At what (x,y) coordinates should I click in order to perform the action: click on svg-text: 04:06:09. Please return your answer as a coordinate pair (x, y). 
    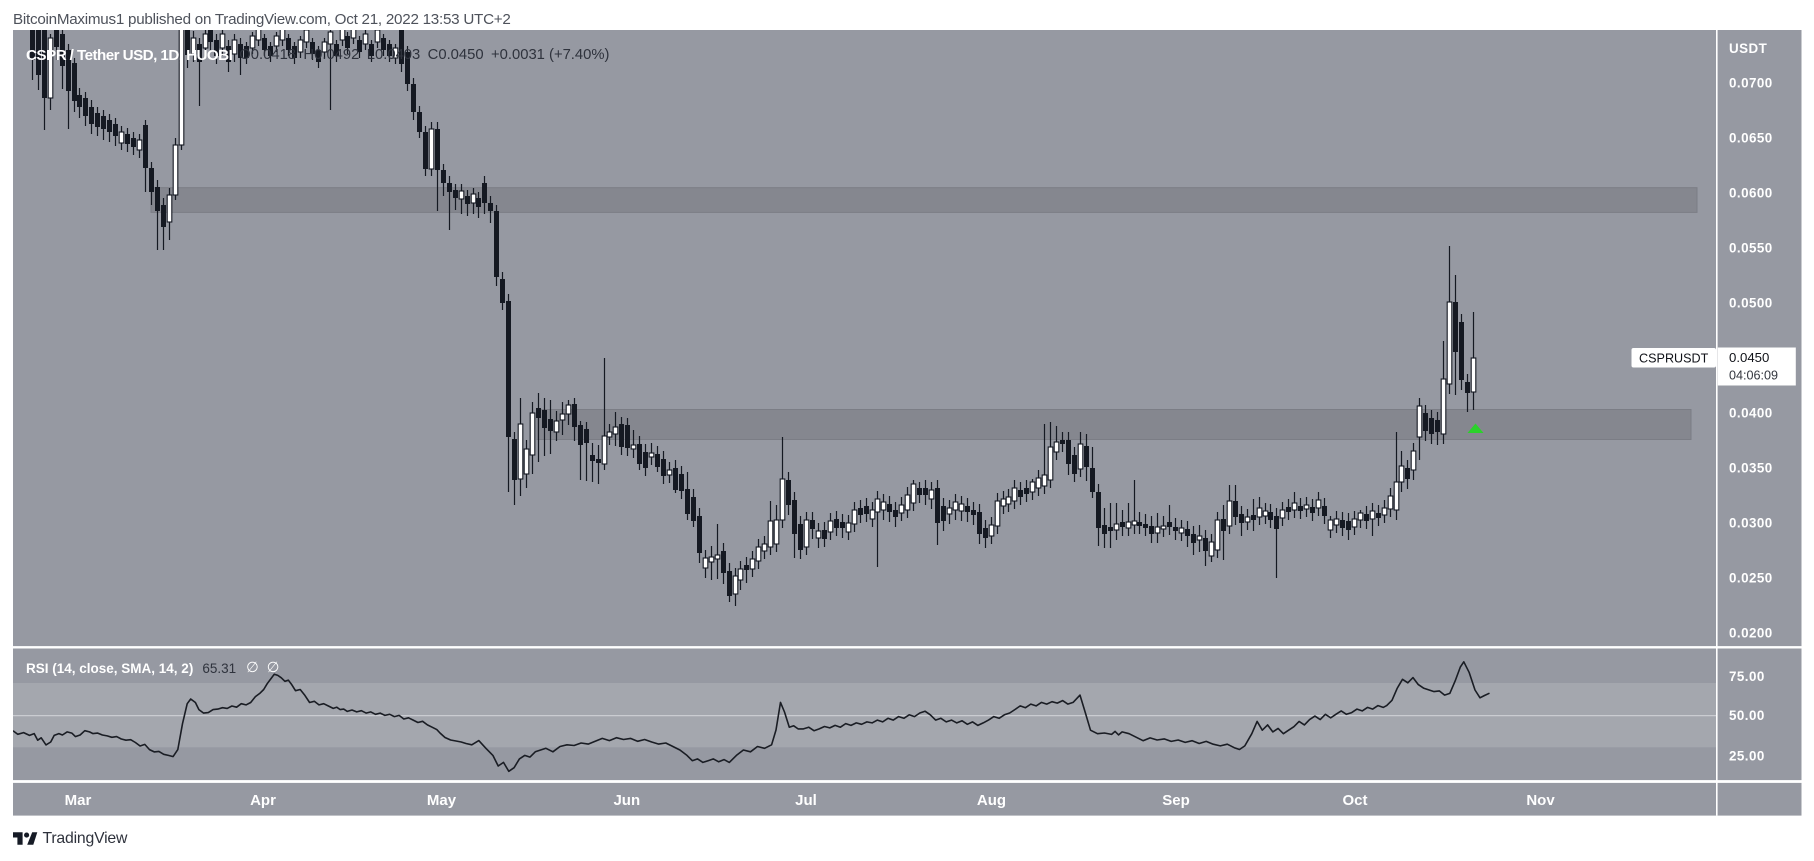
    Looking at the image, I should click on (1753, 375).